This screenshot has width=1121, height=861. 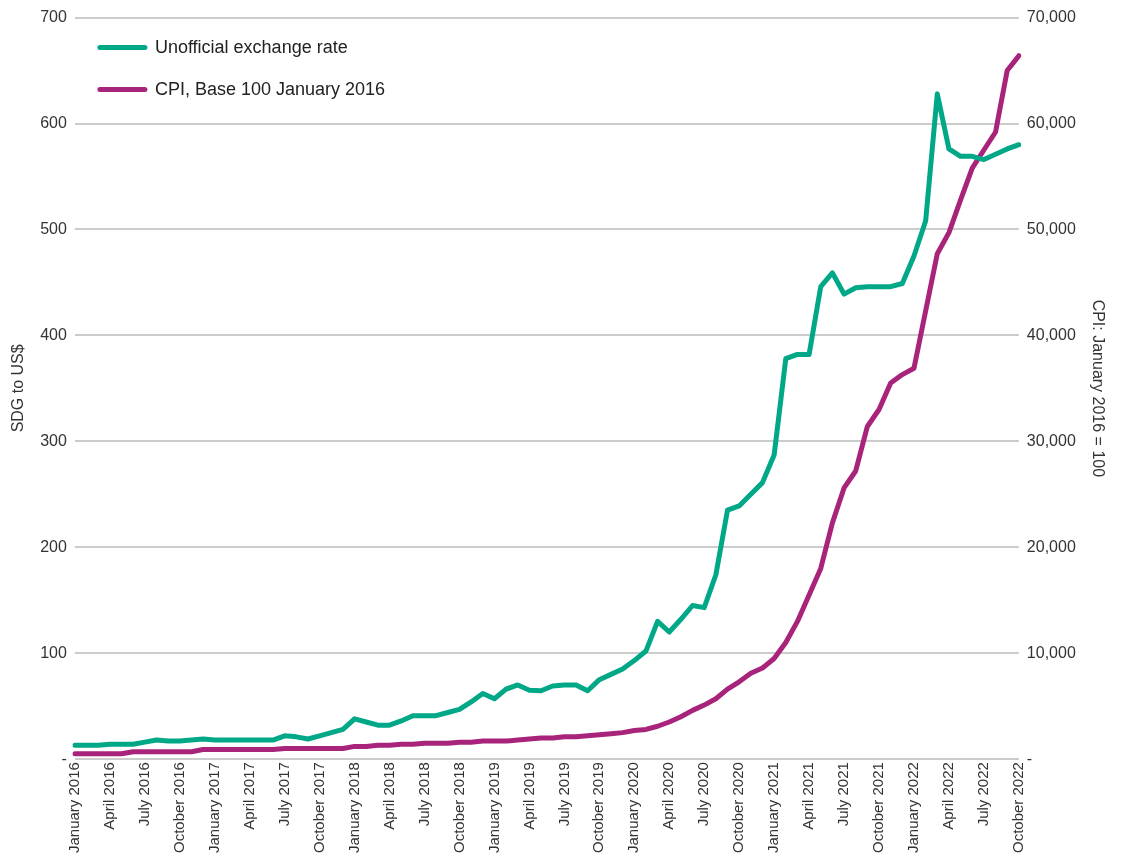 I want to click on x-tick-label: April 2022, so click(x=948, y=796).